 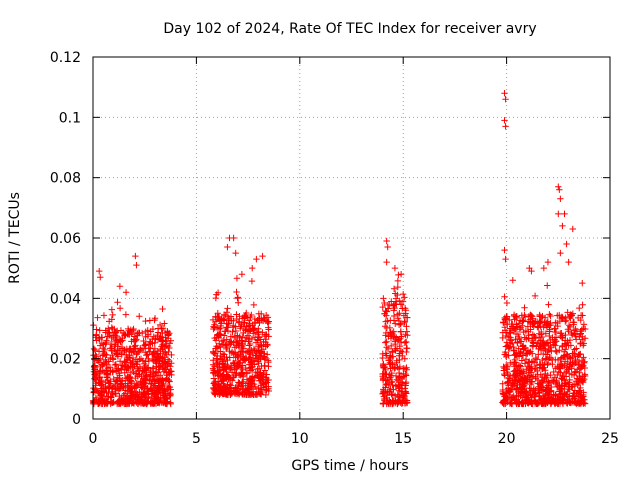 I want to click on x-tick-label: 0, so click(x=93, y=439).